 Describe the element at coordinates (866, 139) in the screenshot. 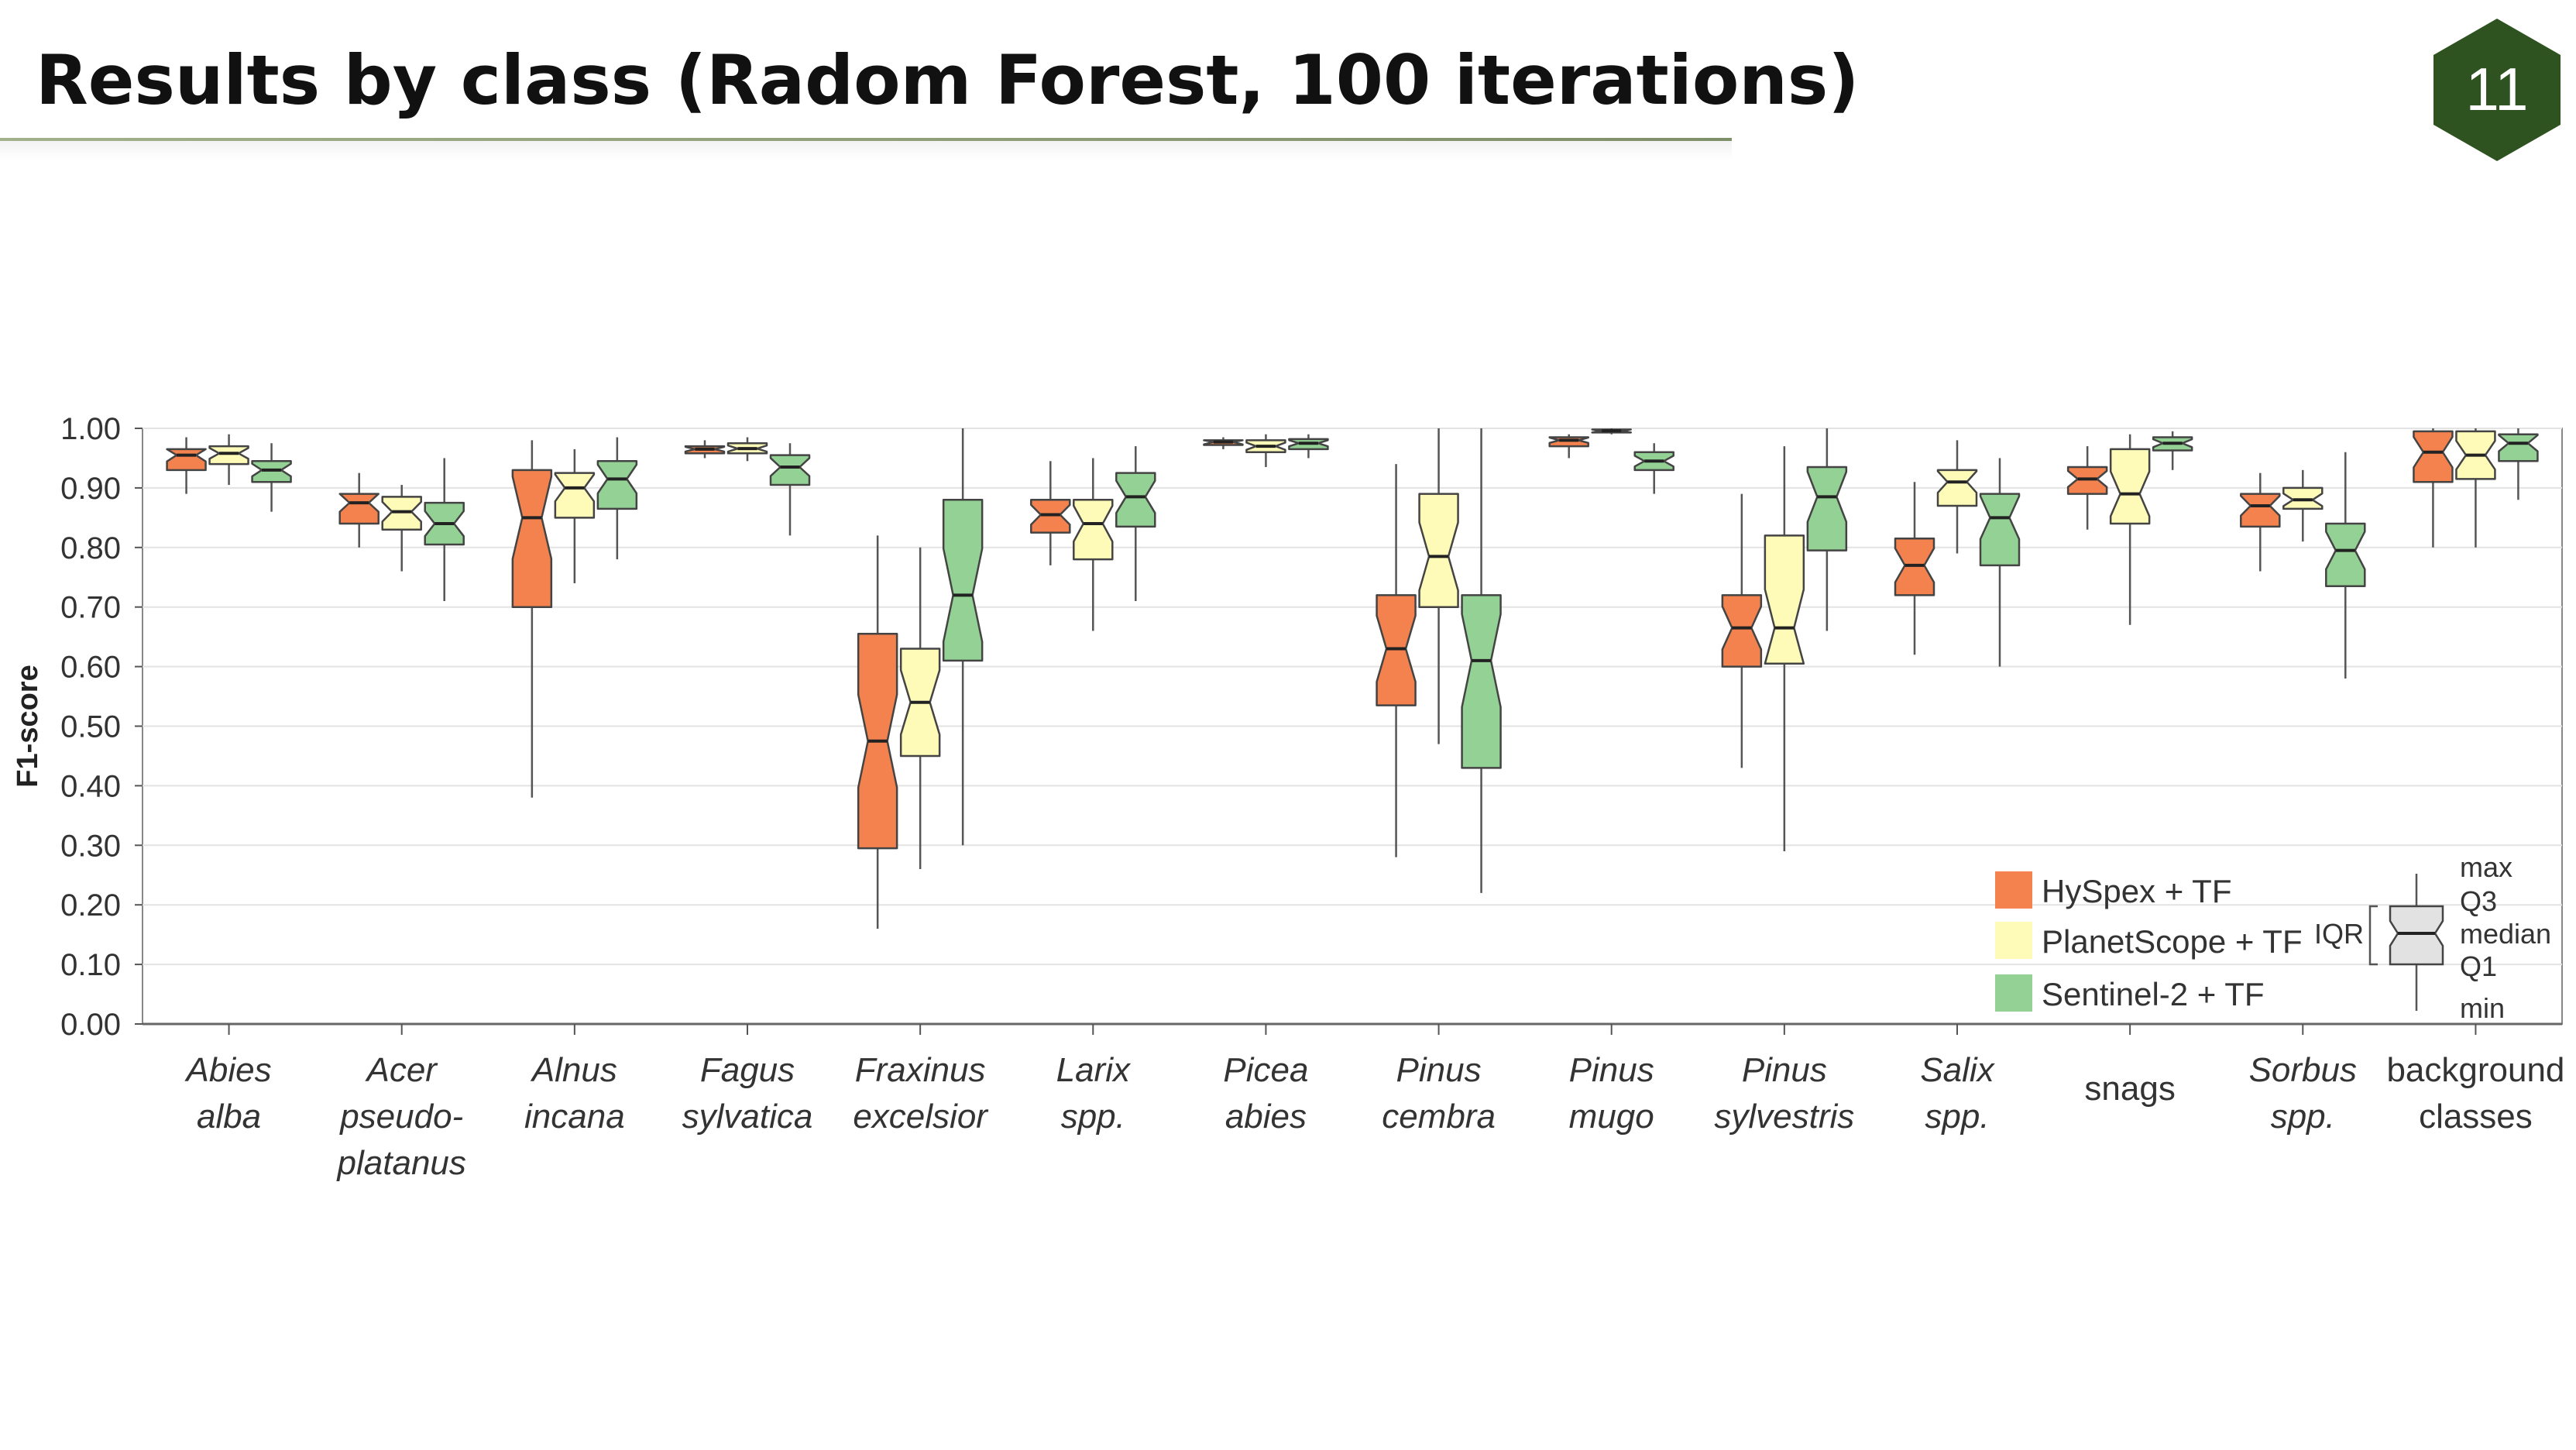

I see `title-underline` at that location.